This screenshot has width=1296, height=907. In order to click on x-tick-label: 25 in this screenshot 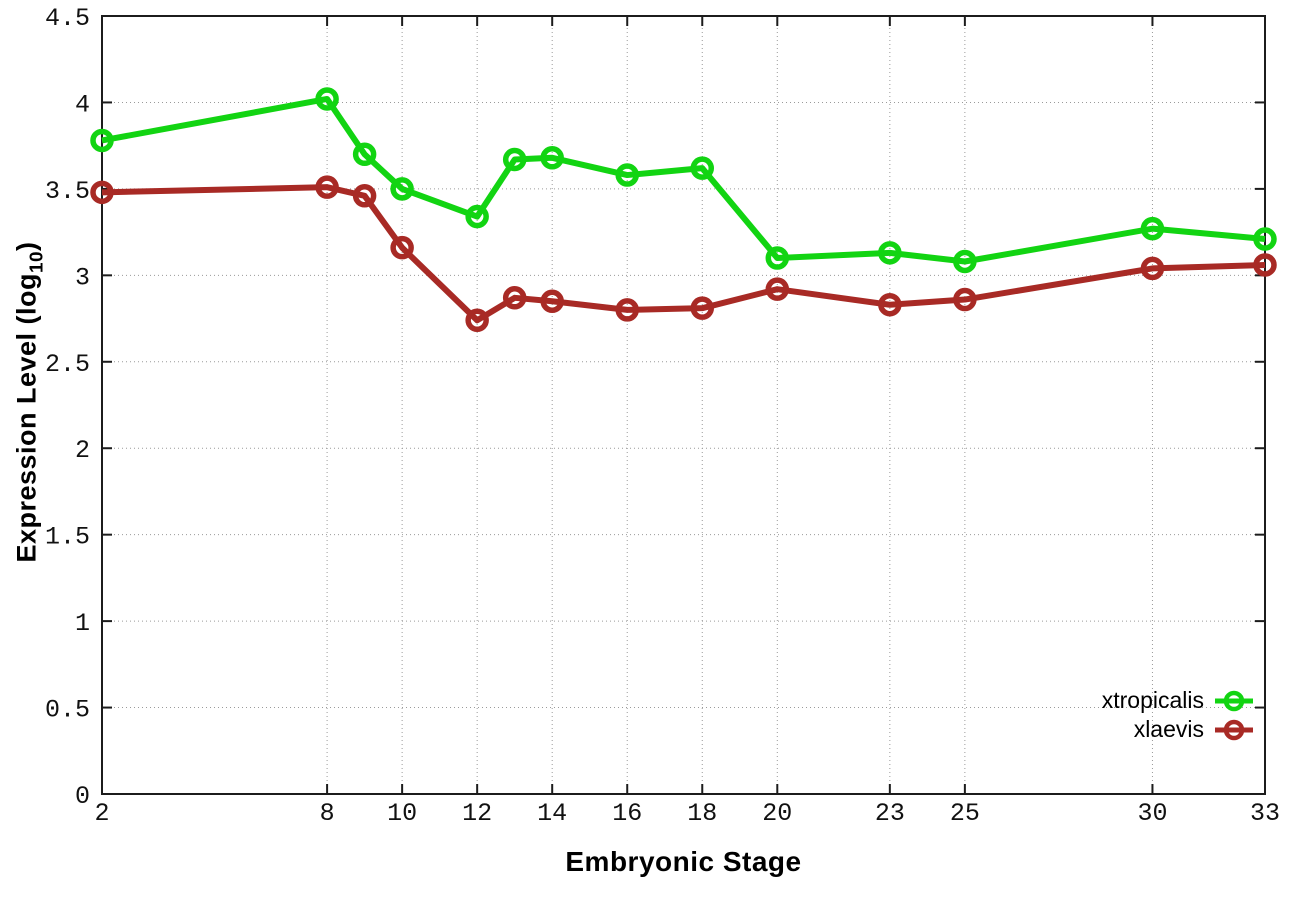, I will do `click(965, 813)`.